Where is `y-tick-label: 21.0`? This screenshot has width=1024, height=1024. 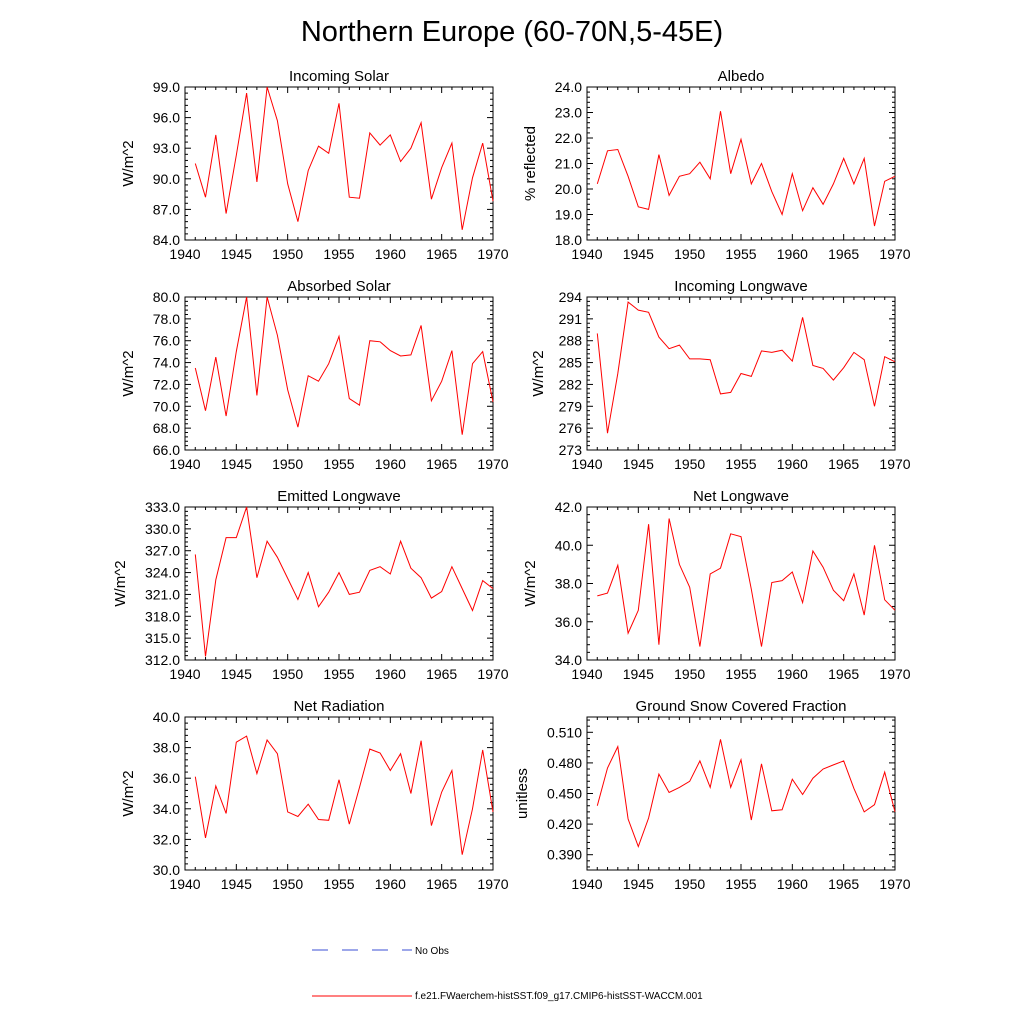 y-tick-label: 21.0 is located at coordinates (568, 164).